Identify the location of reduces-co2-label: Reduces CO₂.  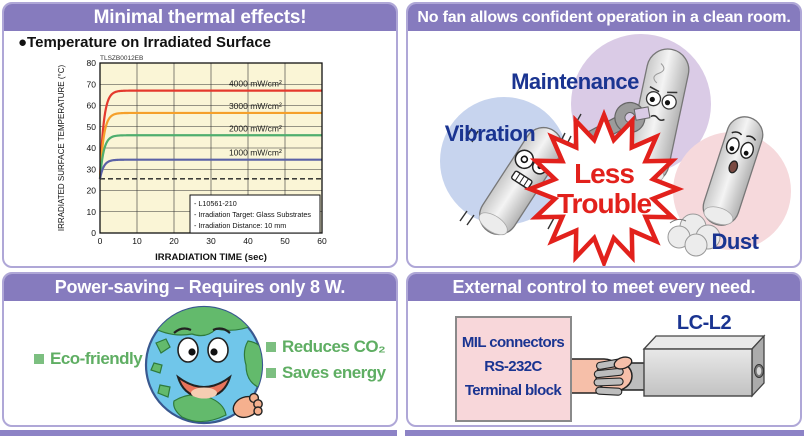
(334, 346).